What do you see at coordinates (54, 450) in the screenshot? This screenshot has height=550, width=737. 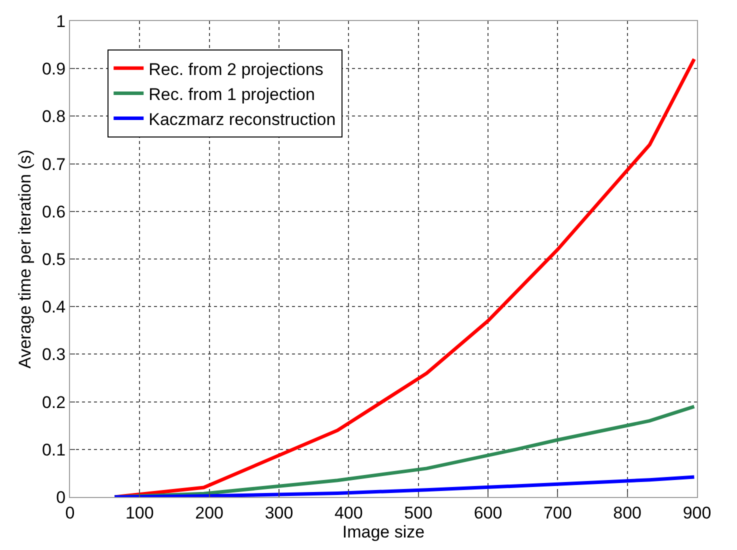 I see `y-tick-label: 0.1` at bounding box center [54, 450].